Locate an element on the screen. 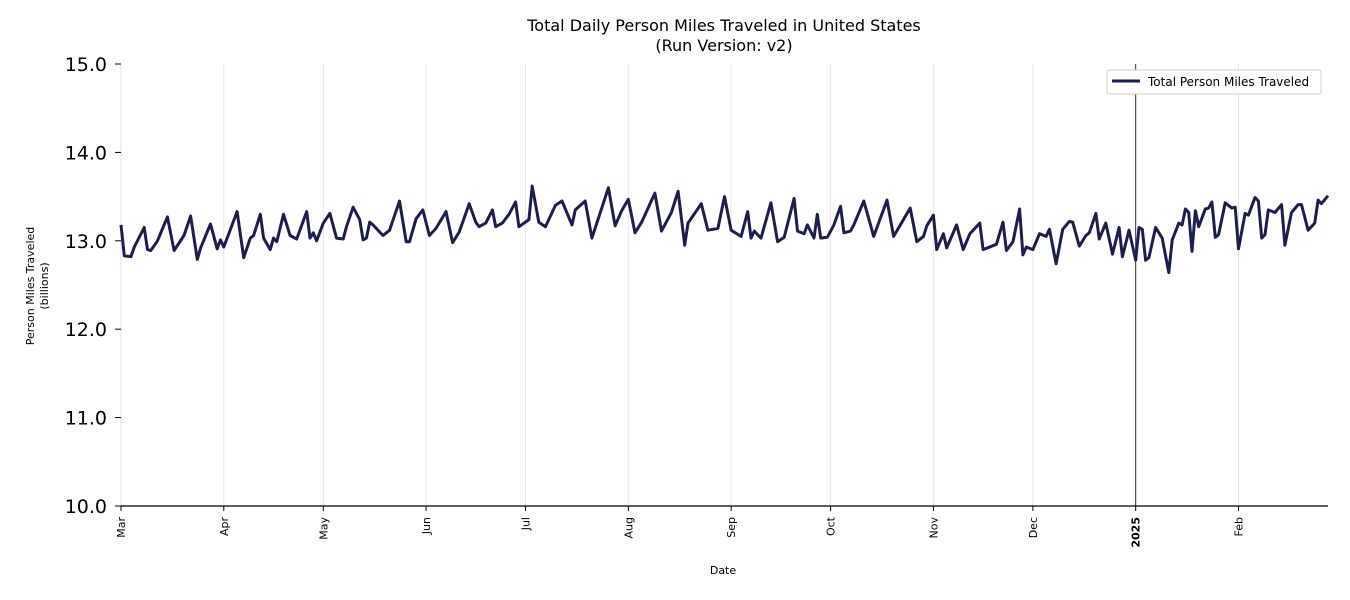  y-axis: 10.0 11.0 12.0 13.0 14.0 15.0 is located at coordinates (93, 286).